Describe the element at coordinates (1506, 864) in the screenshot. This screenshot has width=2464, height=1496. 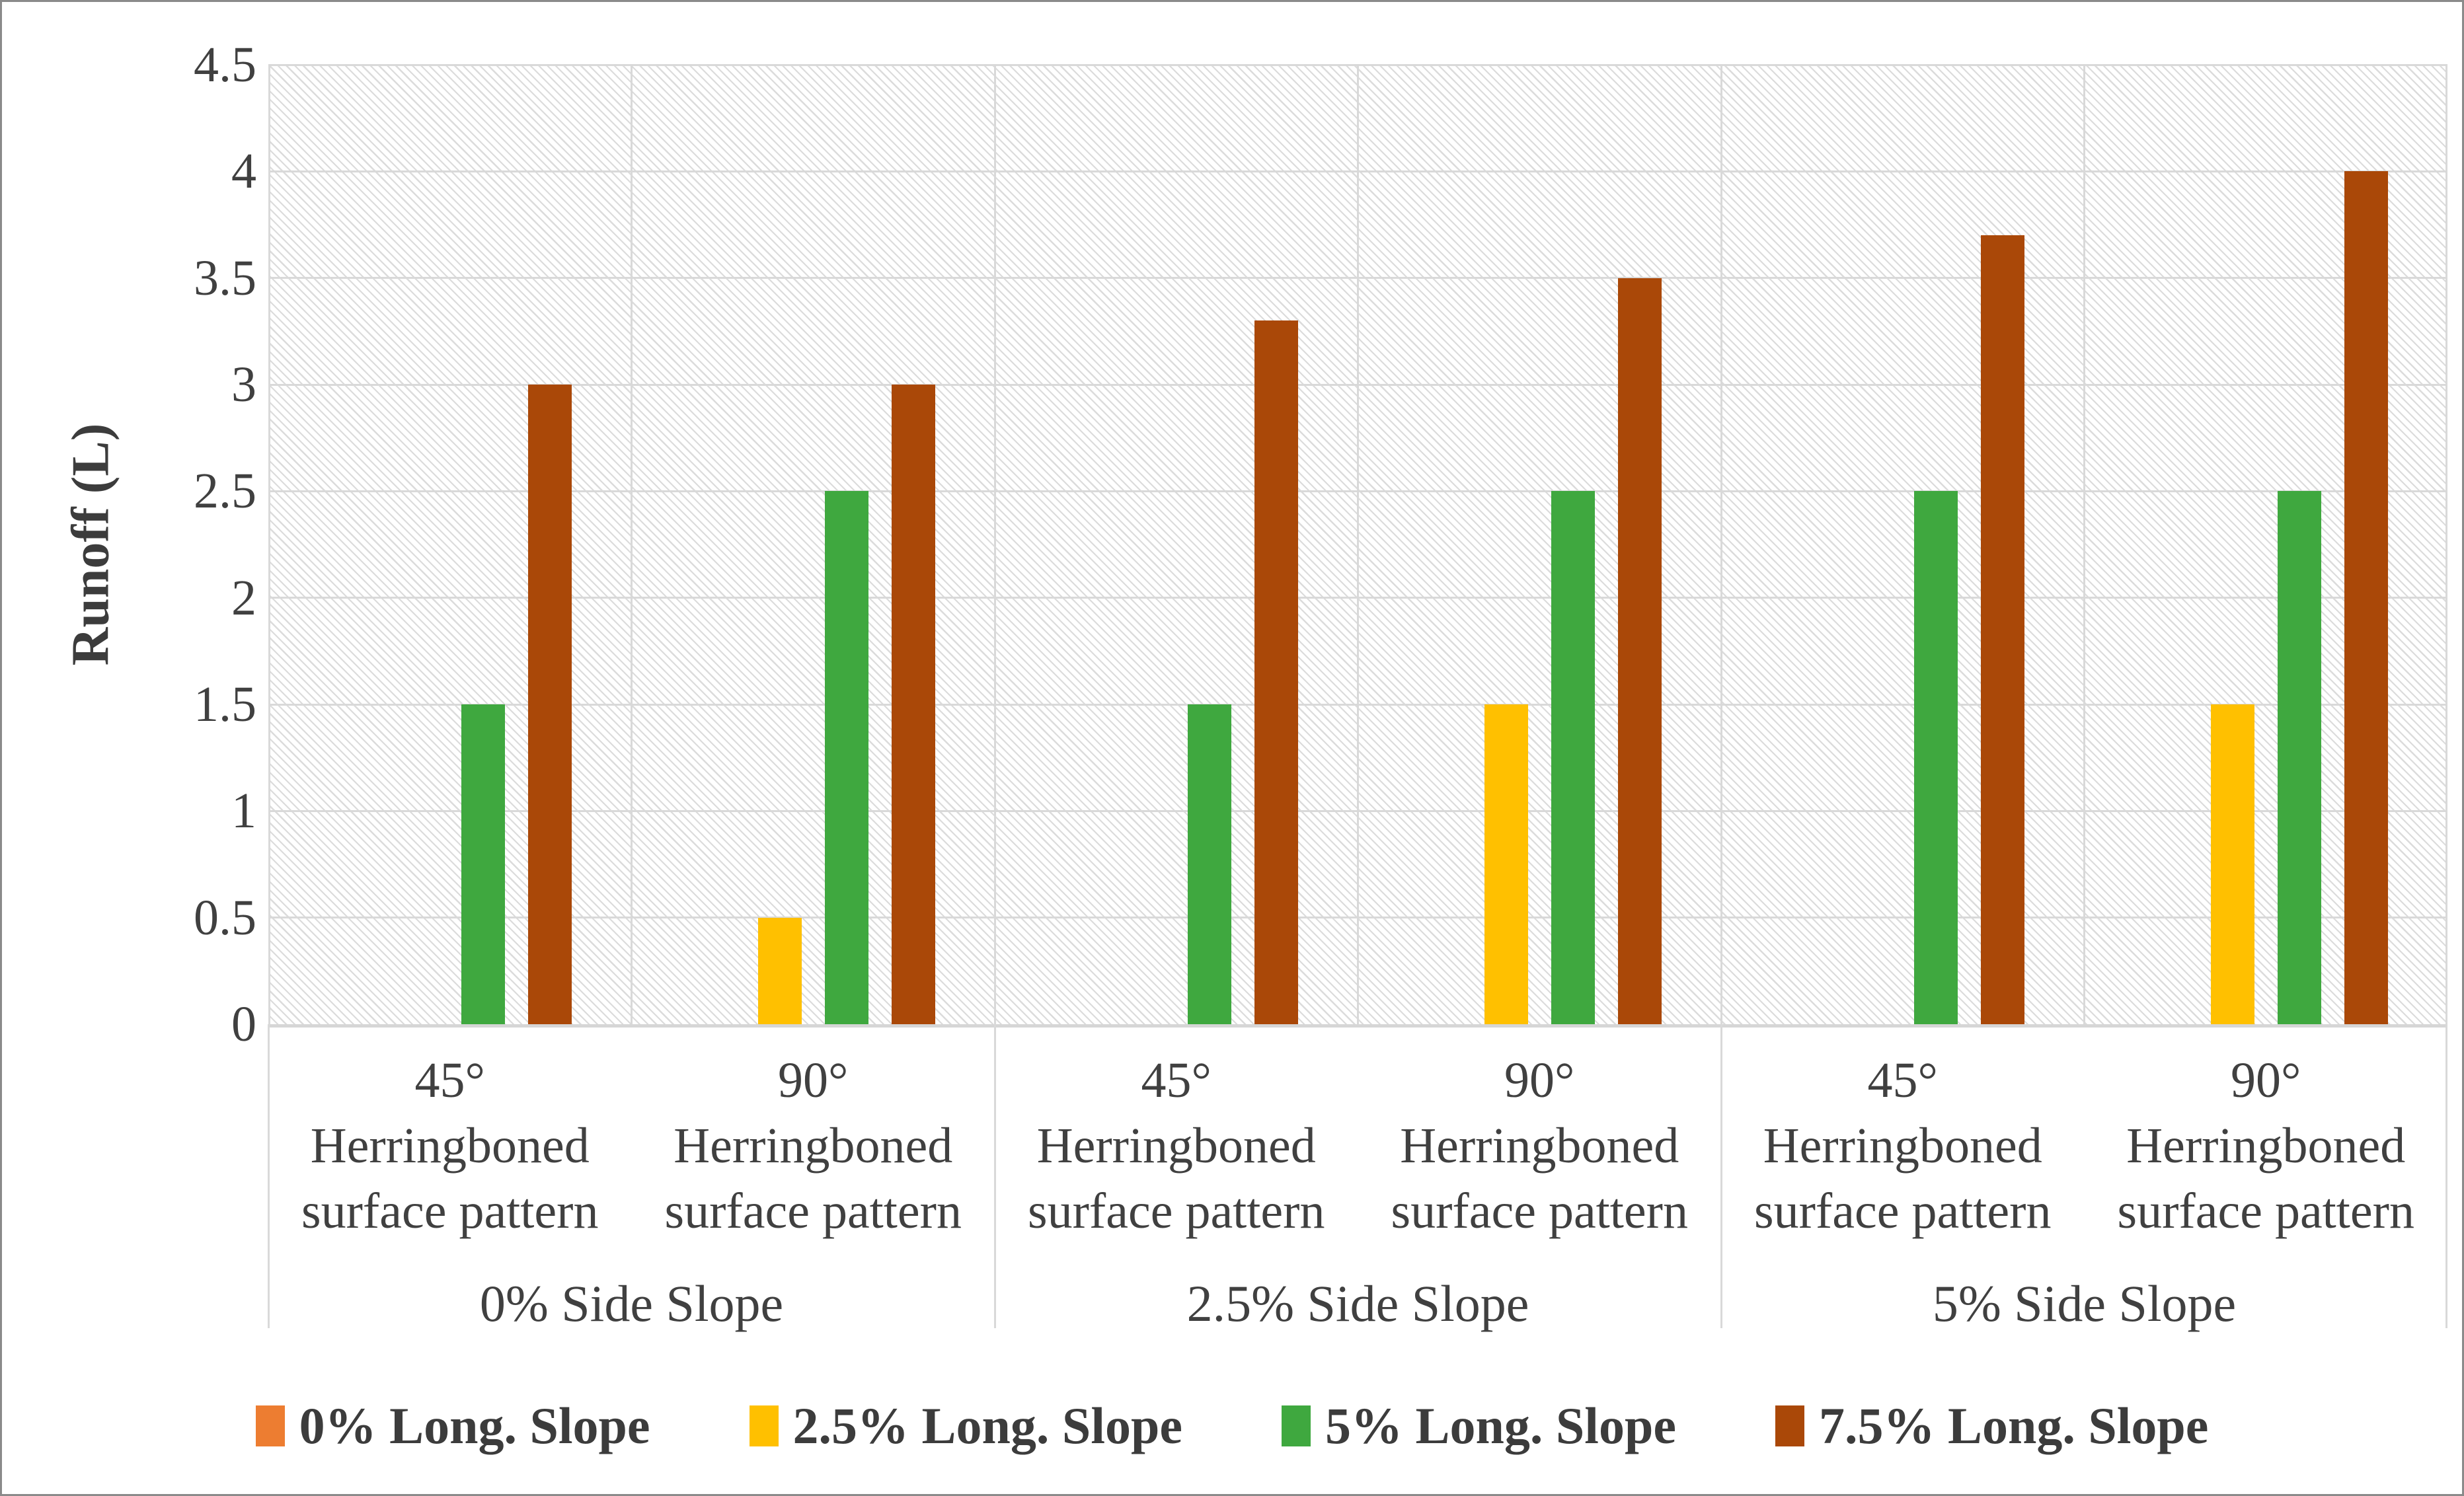
I see `bar-2-5-long-slope-cat4` at that location.